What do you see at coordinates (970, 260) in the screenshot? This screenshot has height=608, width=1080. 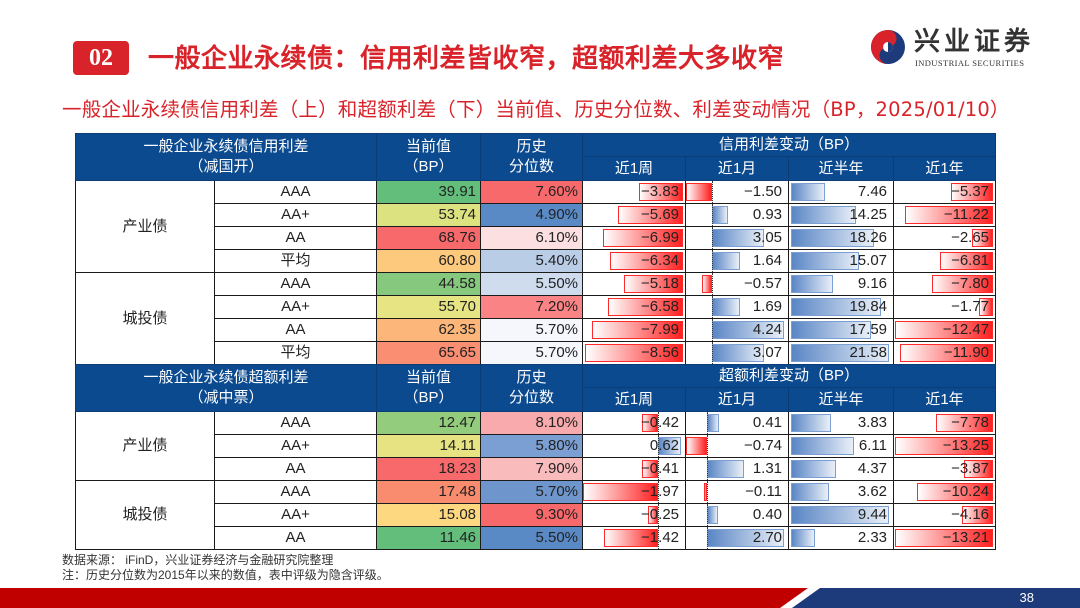 I see `spread-change-value: −6.81` at bounding box center [970, 260].